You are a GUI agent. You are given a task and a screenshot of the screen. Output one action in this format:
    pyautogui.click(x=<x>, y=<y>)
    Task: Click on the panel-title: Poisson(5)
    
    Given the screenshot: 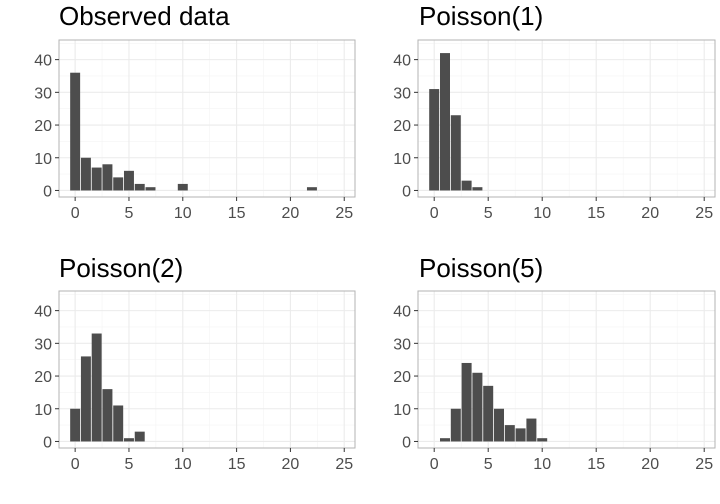 What is the action you would take?
    pyautogui.click(x=481, y=268)
    